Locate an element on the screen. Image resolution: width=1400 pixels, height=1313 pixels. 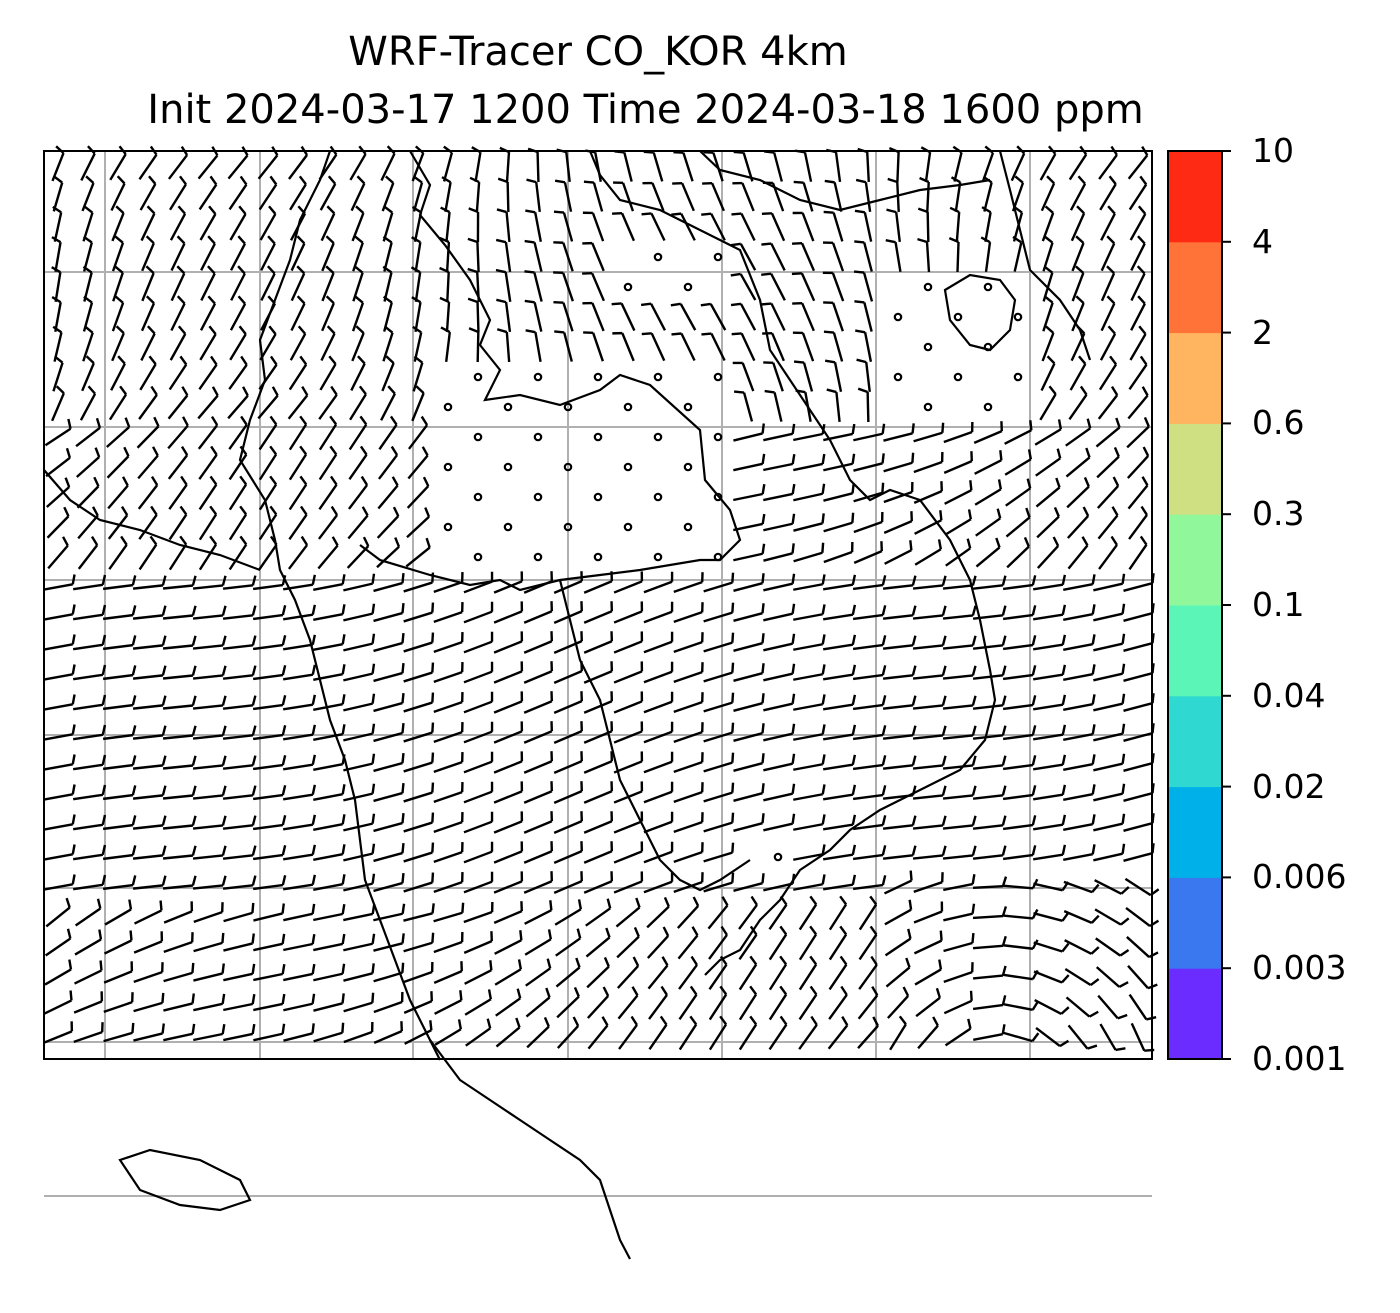
coastline-southern-landmass is located at coordinates (530, 1149).